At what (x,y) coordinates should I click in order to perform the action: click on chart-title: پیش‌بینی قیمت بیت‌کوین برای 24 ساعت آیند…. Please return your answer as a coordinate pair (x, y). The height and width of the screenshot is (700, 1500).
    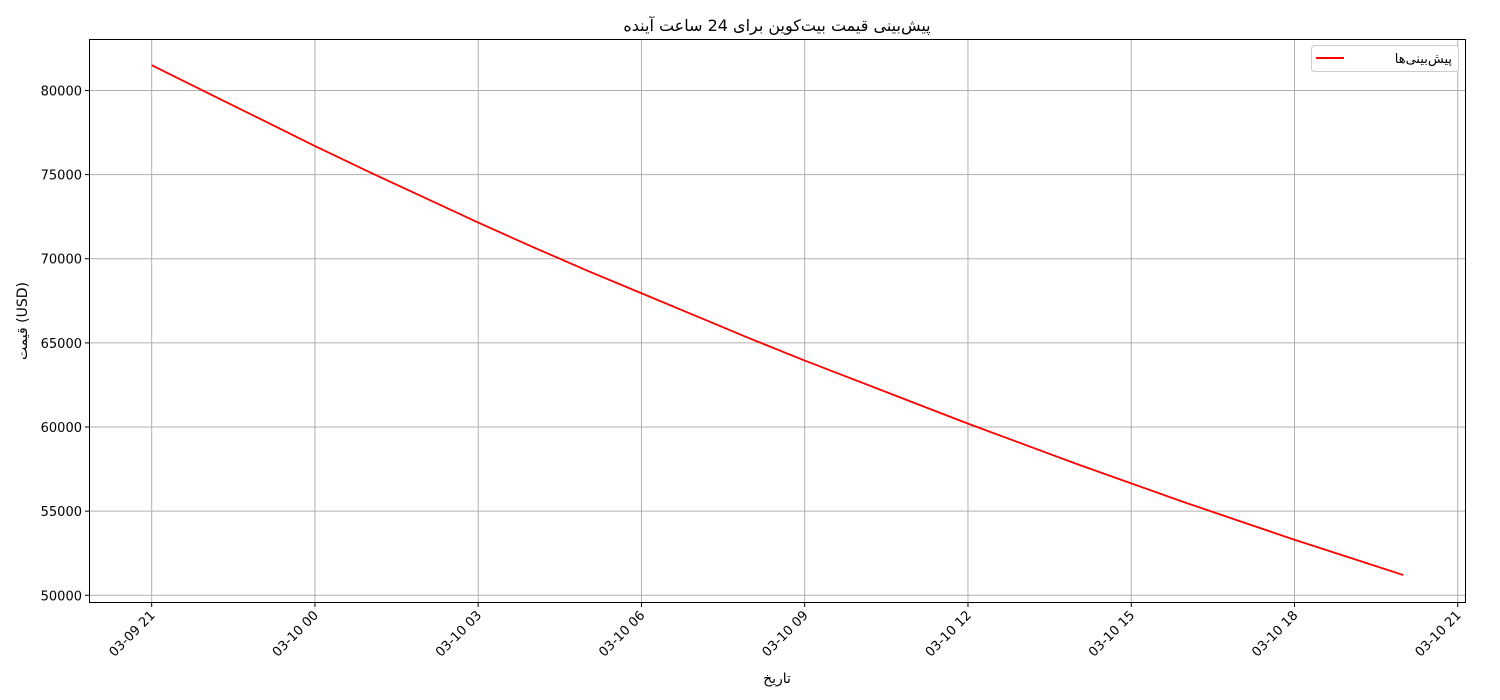
    Looking at the image, I should click on (776, 26).